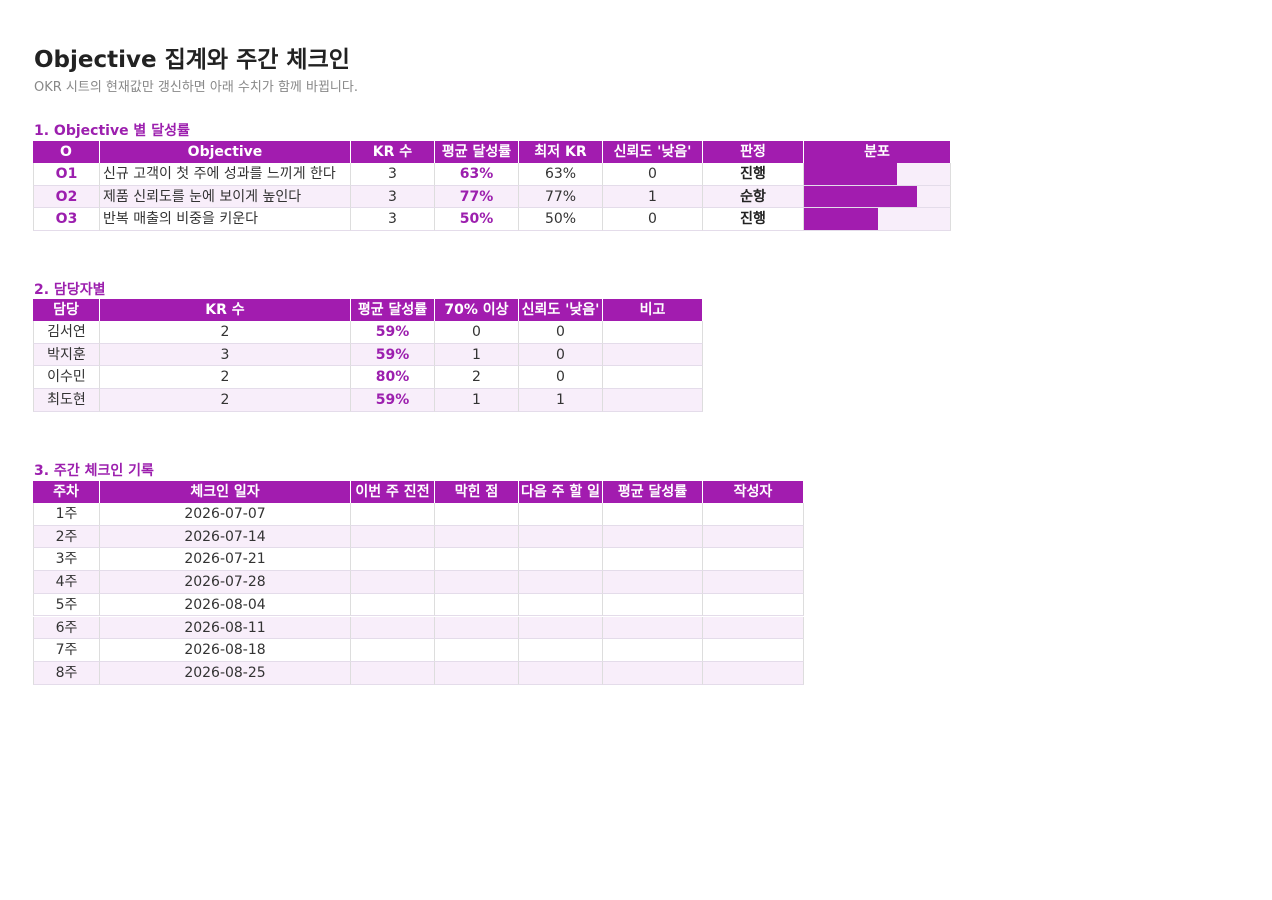 This screenshot has width=1272, height=900. I want to click on low-confidence: 1, so click(653, 197).